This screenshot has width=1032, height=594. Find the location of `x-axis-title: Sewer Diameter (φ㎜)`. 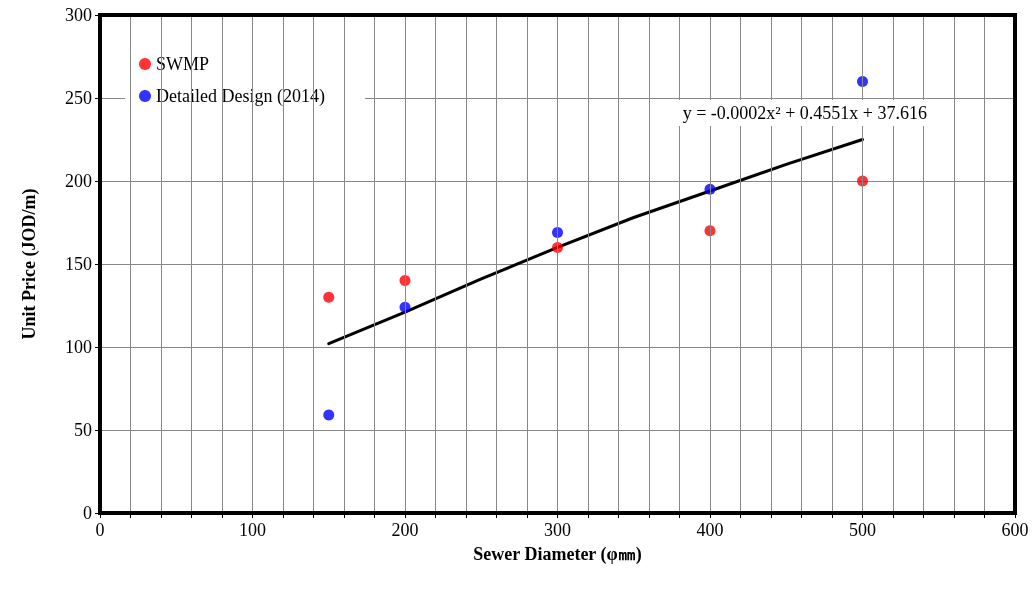

x-axis-title: Sewer Diameter (φ㎜) is located at coordinates (557, 554).